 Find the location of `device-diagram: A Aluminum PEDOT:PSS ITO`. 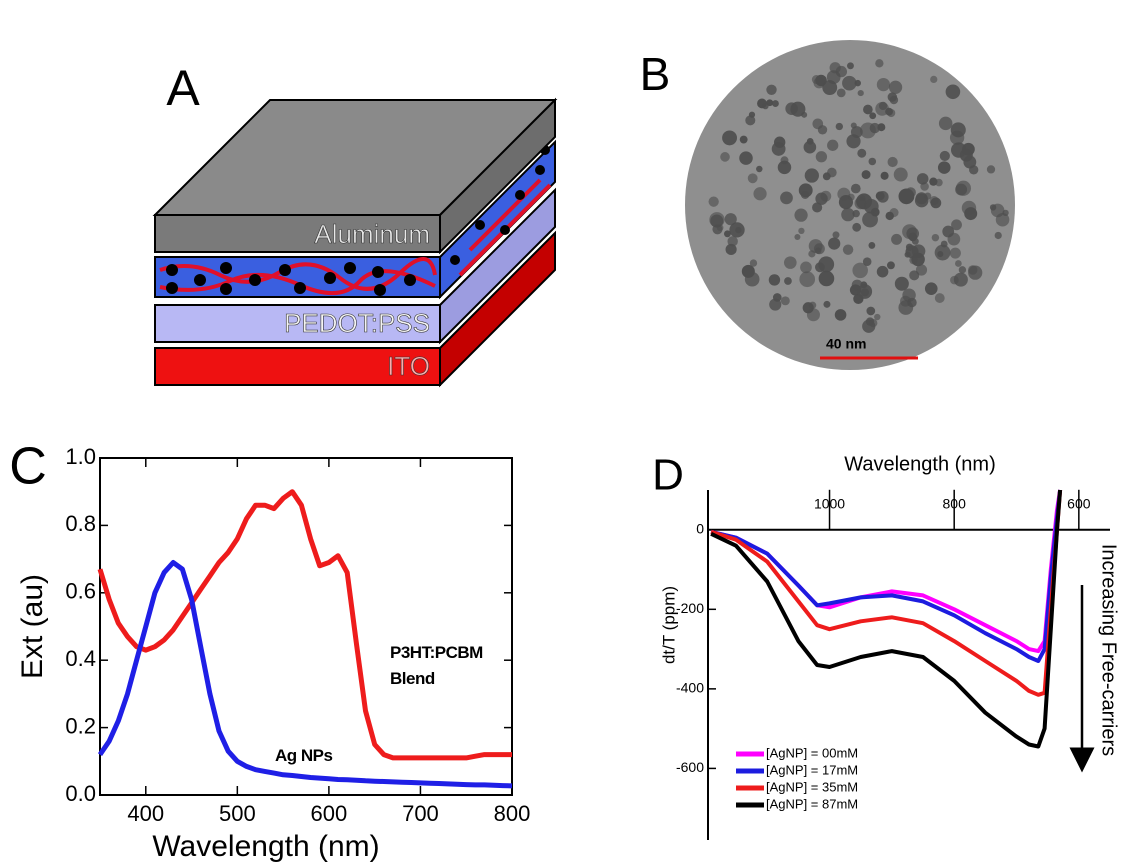

device-diagram: A Aluminum PEDOT:PSS ITO is located at coordinates (355, 224).